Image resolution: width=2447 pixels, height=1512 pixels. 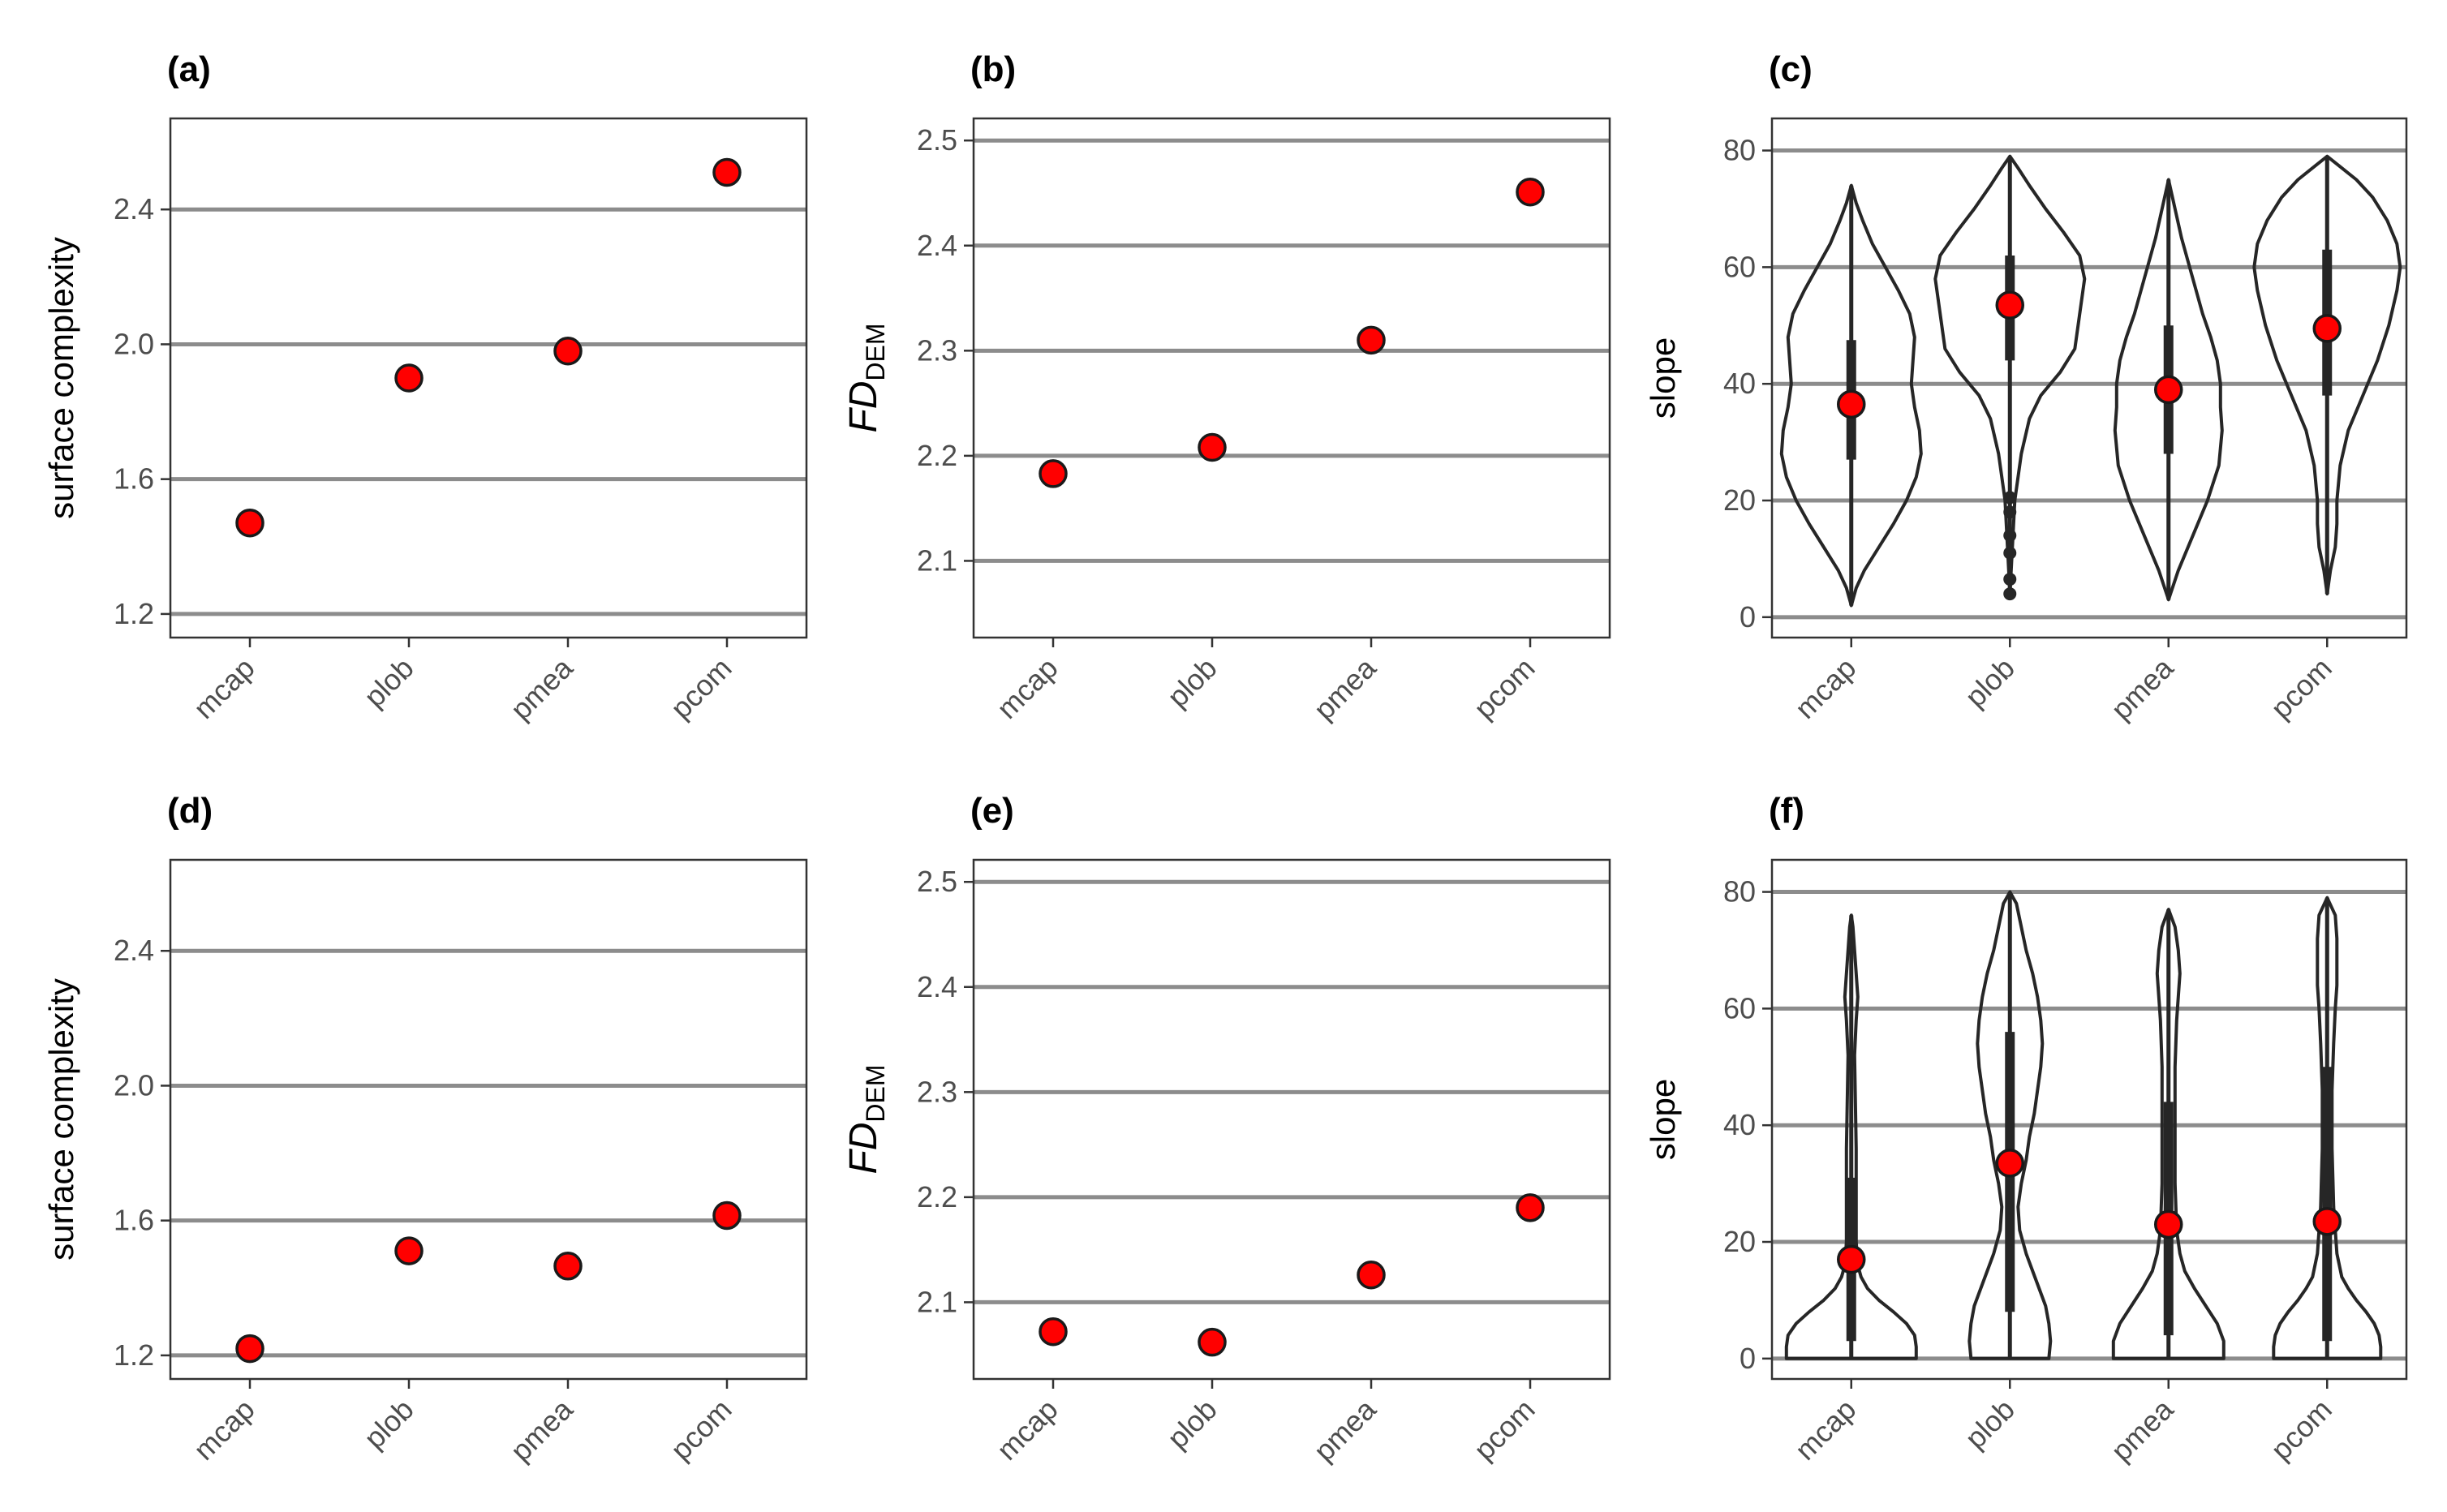 I want to click on panel-e: 2.1 2.2 2.3 2.4 2.5 mcap plob pmea pcom (e) FDDEM, so click(x=1226, y=1129).